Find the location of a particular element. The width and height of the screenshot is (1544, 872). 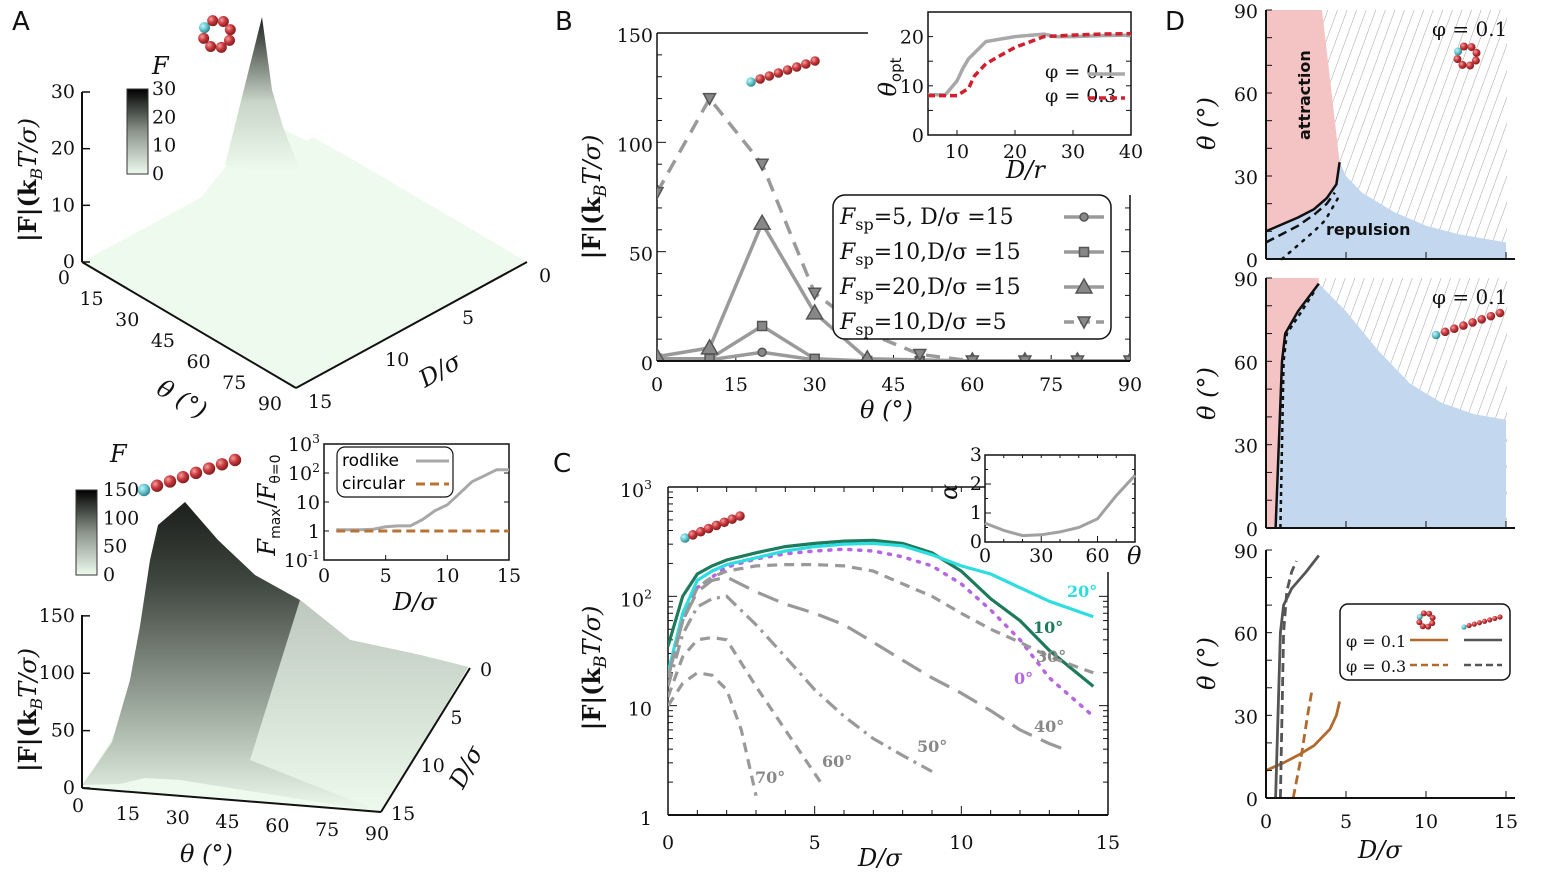

series-20° is located at coordinates (881, 607).